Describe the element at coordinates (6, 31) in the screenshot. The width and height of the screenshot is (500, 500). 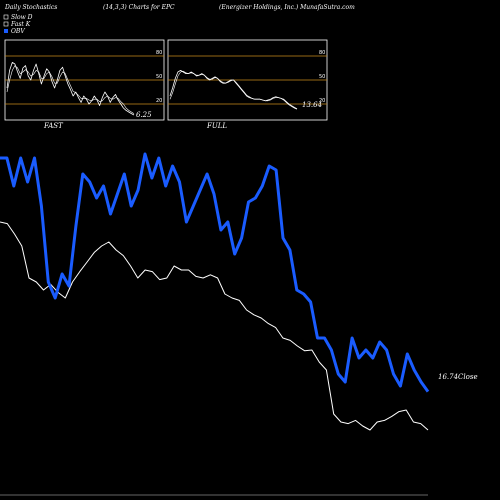
I see `legend-swatch-obv` at that location.